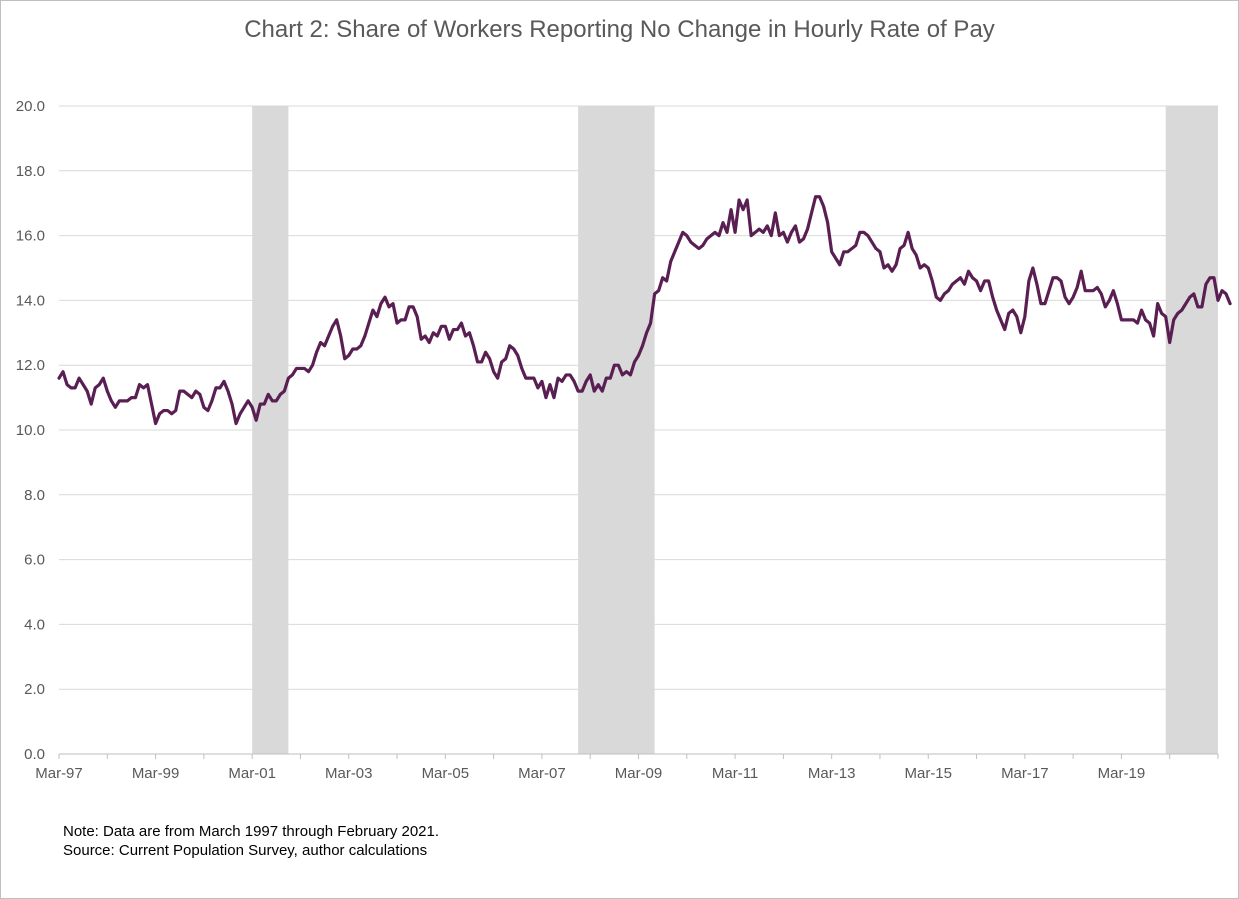  I want to click on x-tick-label: Mar-97, so click(59, 773).